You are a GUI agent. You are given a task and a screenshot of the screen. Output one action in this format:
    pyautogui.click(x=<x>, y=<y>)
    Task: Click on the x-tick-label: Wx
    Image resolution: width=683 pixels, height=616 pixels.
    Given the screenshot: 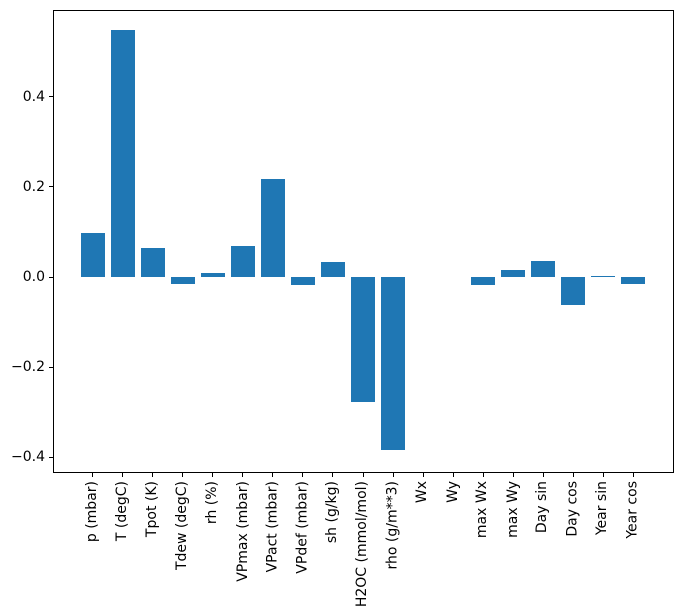 What is the action you would take?
    pyautogui.click(x=422, y=492)
    